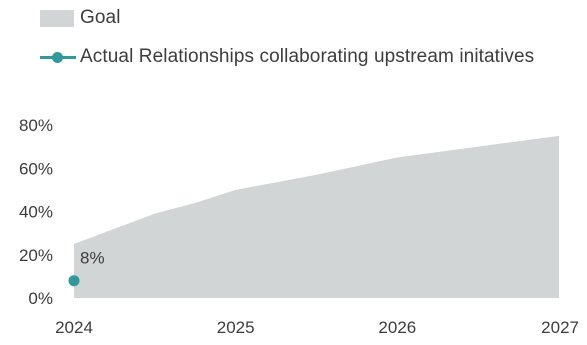 This screenshot has height=345, width=587. I want to click on y-tick-label: 20%, so click(36, 255).